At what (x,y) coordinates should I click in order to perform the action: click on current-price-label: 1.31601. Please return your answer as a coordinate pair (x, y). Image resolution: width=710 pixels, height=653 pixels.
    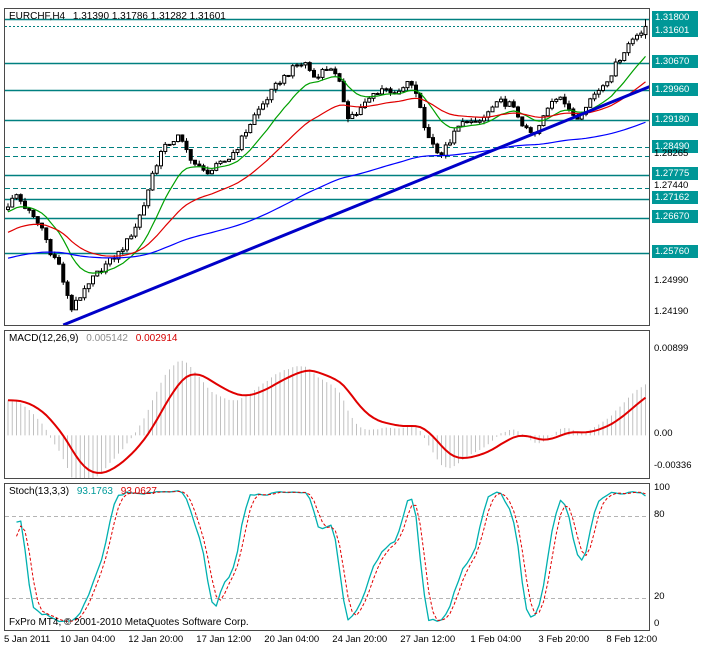
    Looking at the image, I should click on (675, 31).